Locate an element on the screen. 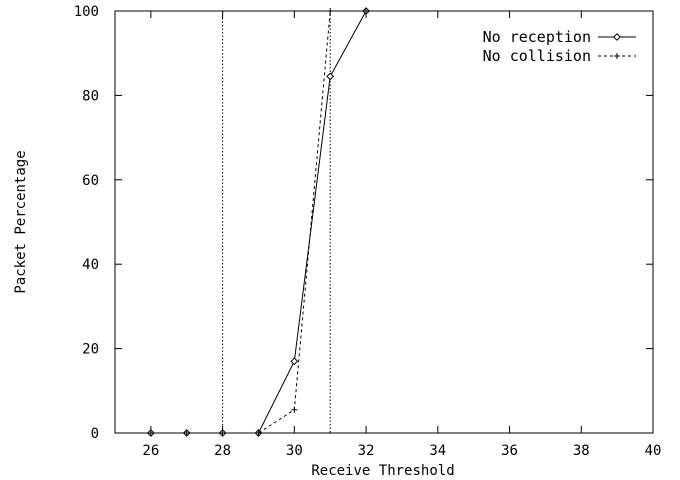  legend-label: No collision is located at coordinates (537, 56).